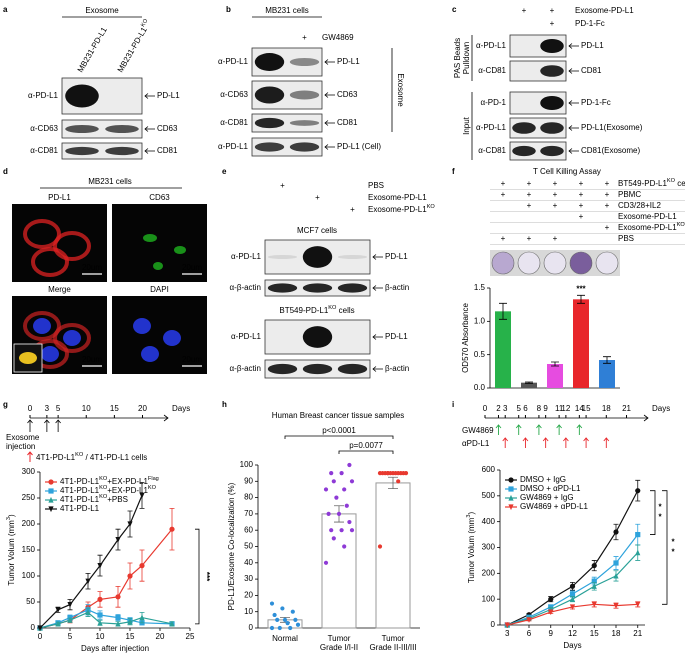  What do you see at coordinates (616, 633) in the screenshot?
I see `x-tick-label: 18` at bounding box center [616, 633].